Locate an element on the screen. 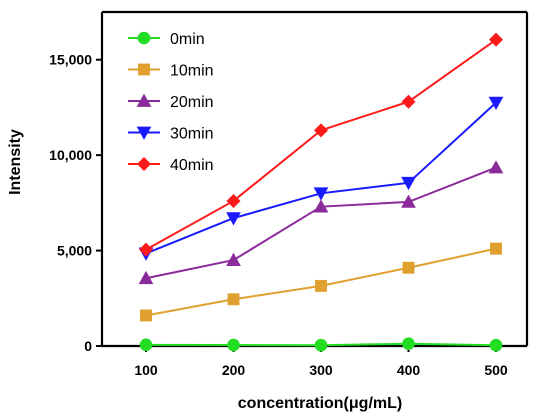 This screenshot has height=416, width=550. x-axis-title: concentration(μg/mL) is located at coordinates (320, 403).